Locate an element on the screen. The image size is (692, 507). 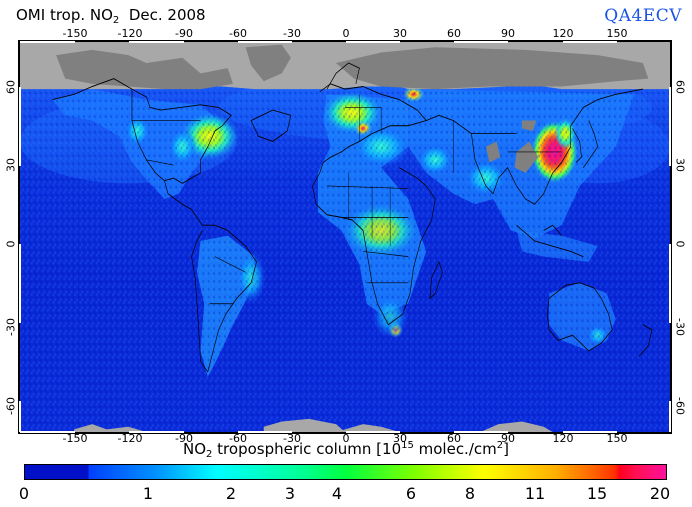
lon-tick-top: -30 is located at coordinates (292, 33).